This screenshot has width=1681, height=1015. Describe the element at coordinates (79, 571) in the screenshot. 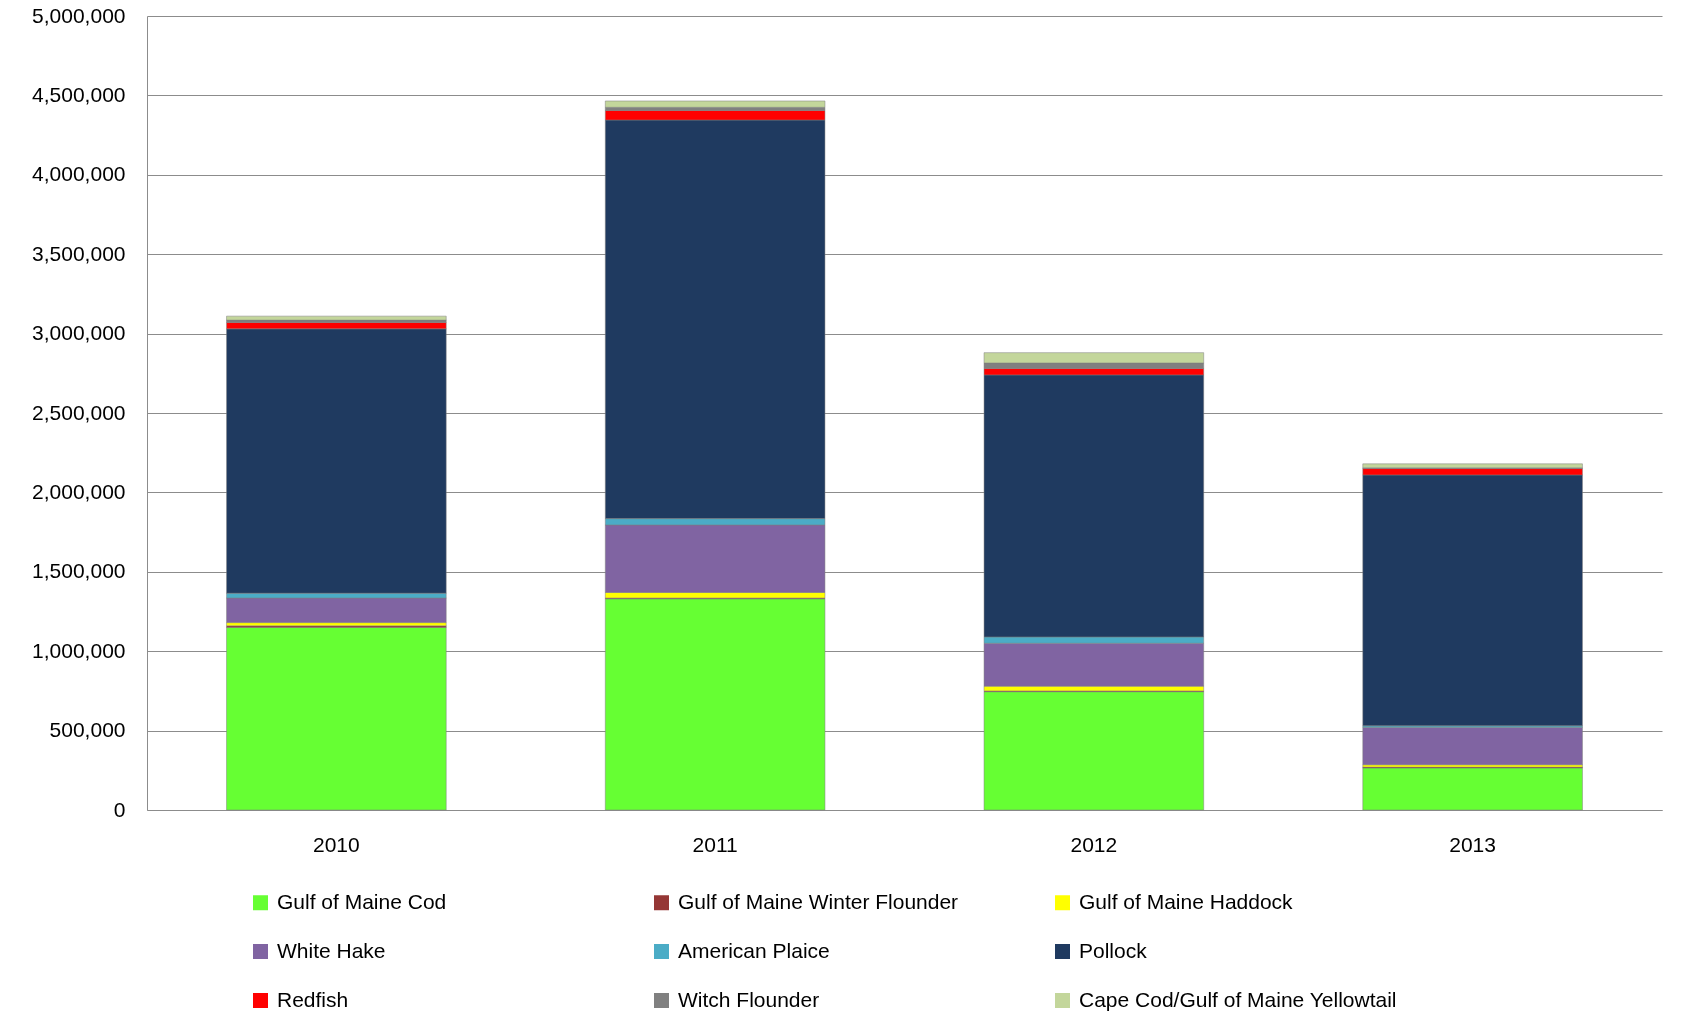

I see `y-tick-label: 1,500,000` at that location.